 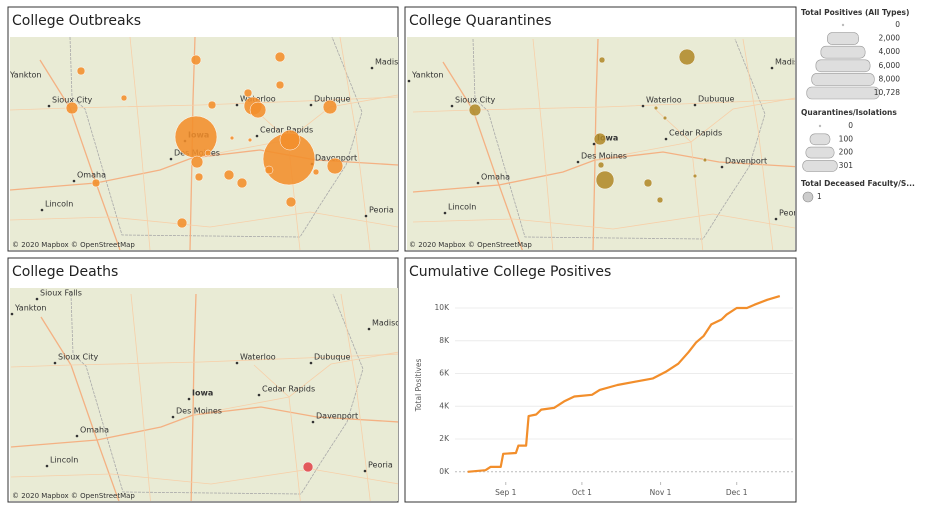 What do you see at coordinates (849, 112) in the screenshot?
I see `legend-title: Quarantines/Isolations` at bounding box center [849, 112].